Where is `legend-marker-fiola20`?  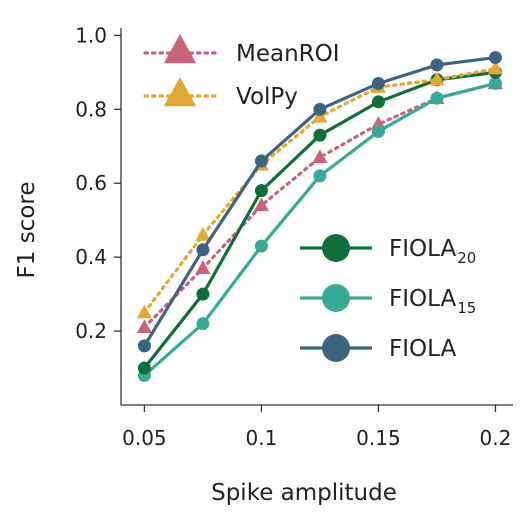
legend-marker-fiola20 is located at coordinates (336, 248).